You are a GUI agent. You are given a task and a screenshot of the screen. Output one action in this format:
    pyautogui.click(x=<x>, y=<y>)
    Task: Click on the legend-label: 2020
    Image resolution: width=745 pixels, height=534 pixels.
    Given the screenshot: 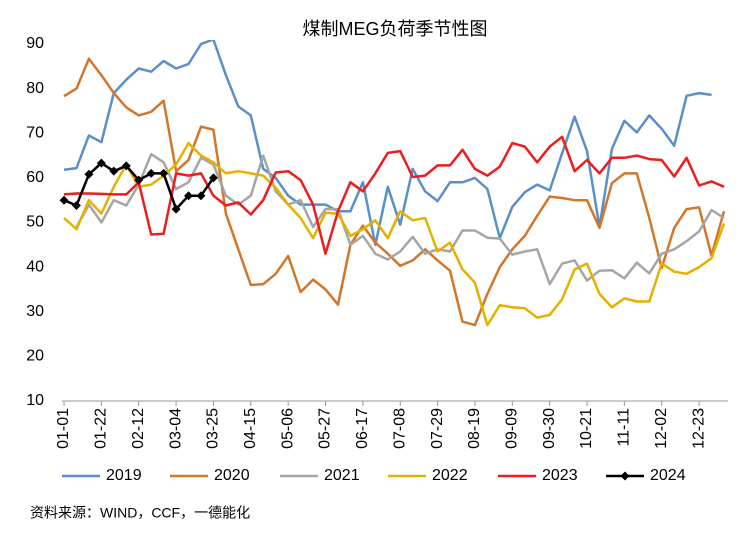 What is the action you would take?
    pyautogui.click(x=232, y=475)
    